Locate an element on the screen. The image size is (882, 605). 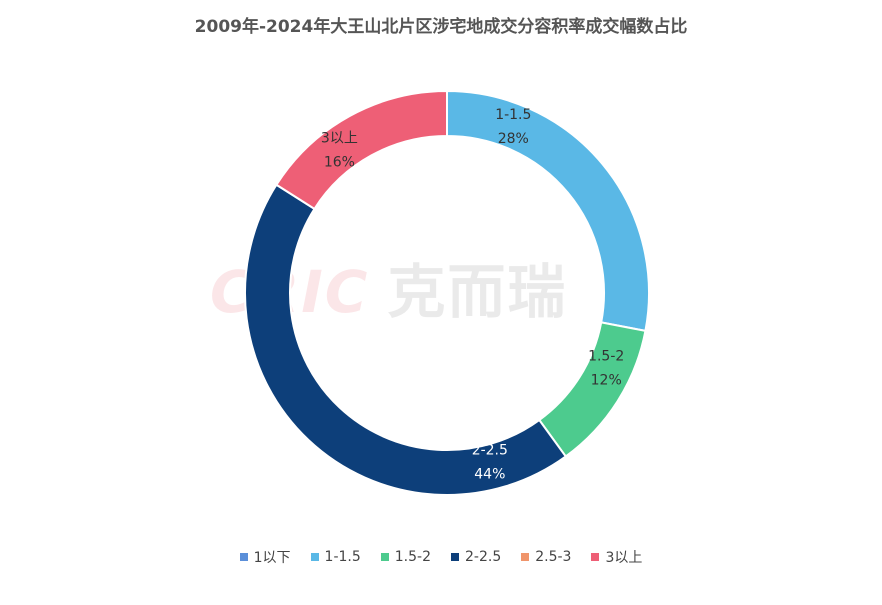
legend-item-1-1.5: 1-1.5 is located at coordinates (335, 557).